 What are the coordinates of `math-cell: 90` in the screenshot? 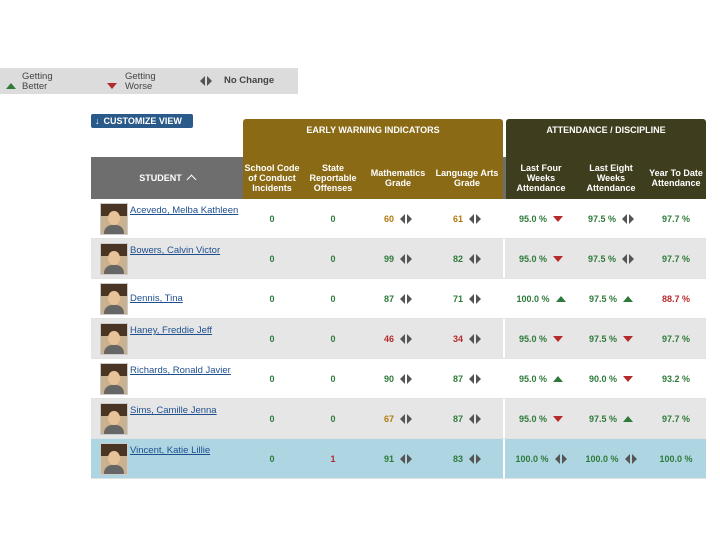 It's located at (398, 378).